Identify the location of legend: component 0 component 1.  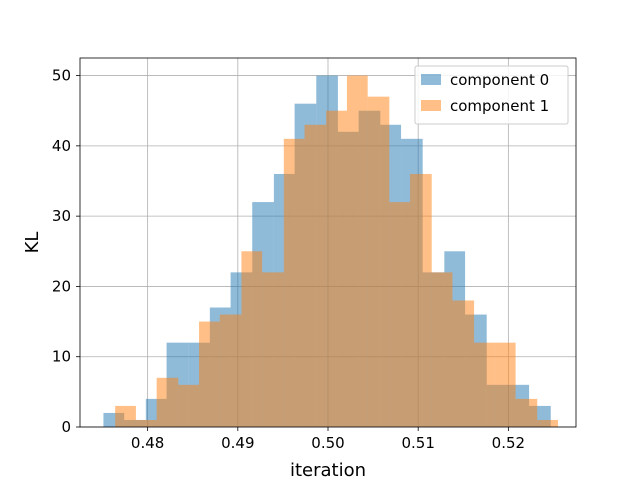
(491, 95).